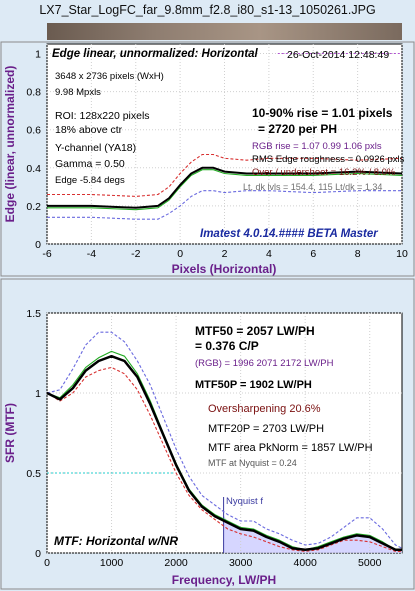 The width and height of the screenshot is (415, 591). Describe the element at coordinates (10, 144) in the screenshot. I see `edge-ylabel: Edge (linear, unnormalized)` at that location.